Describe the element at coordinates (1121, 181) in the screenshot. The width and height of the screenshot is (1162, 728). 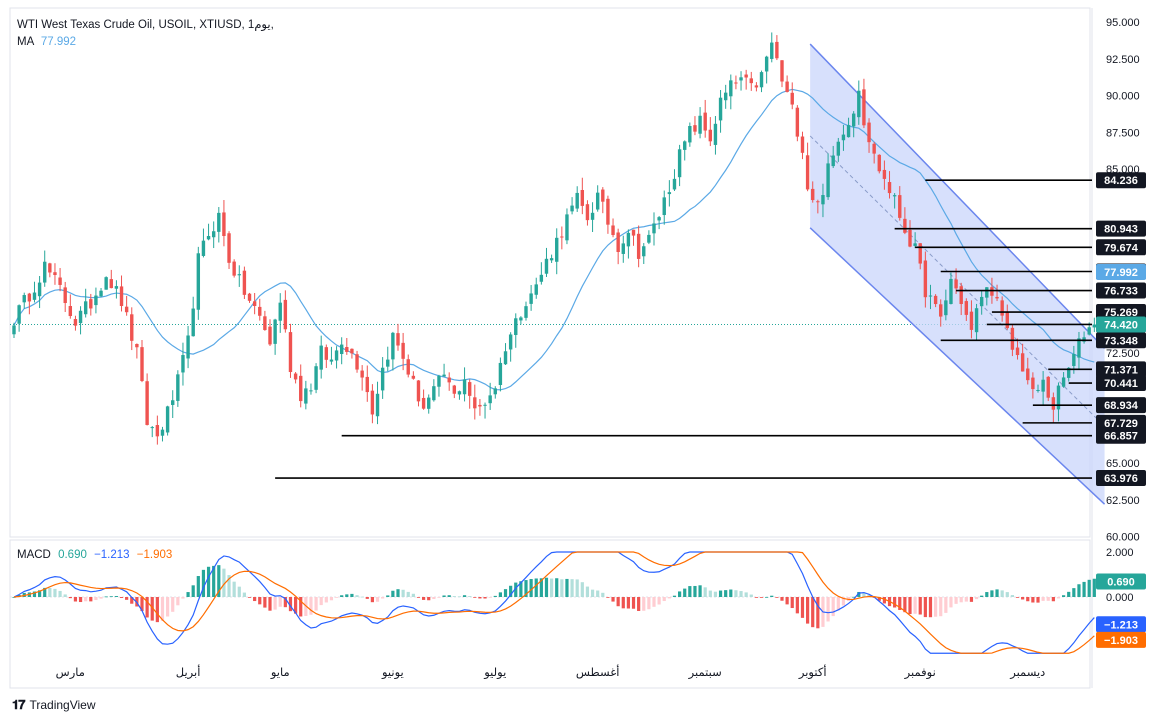
I see `level-label: 84.236` at that location.